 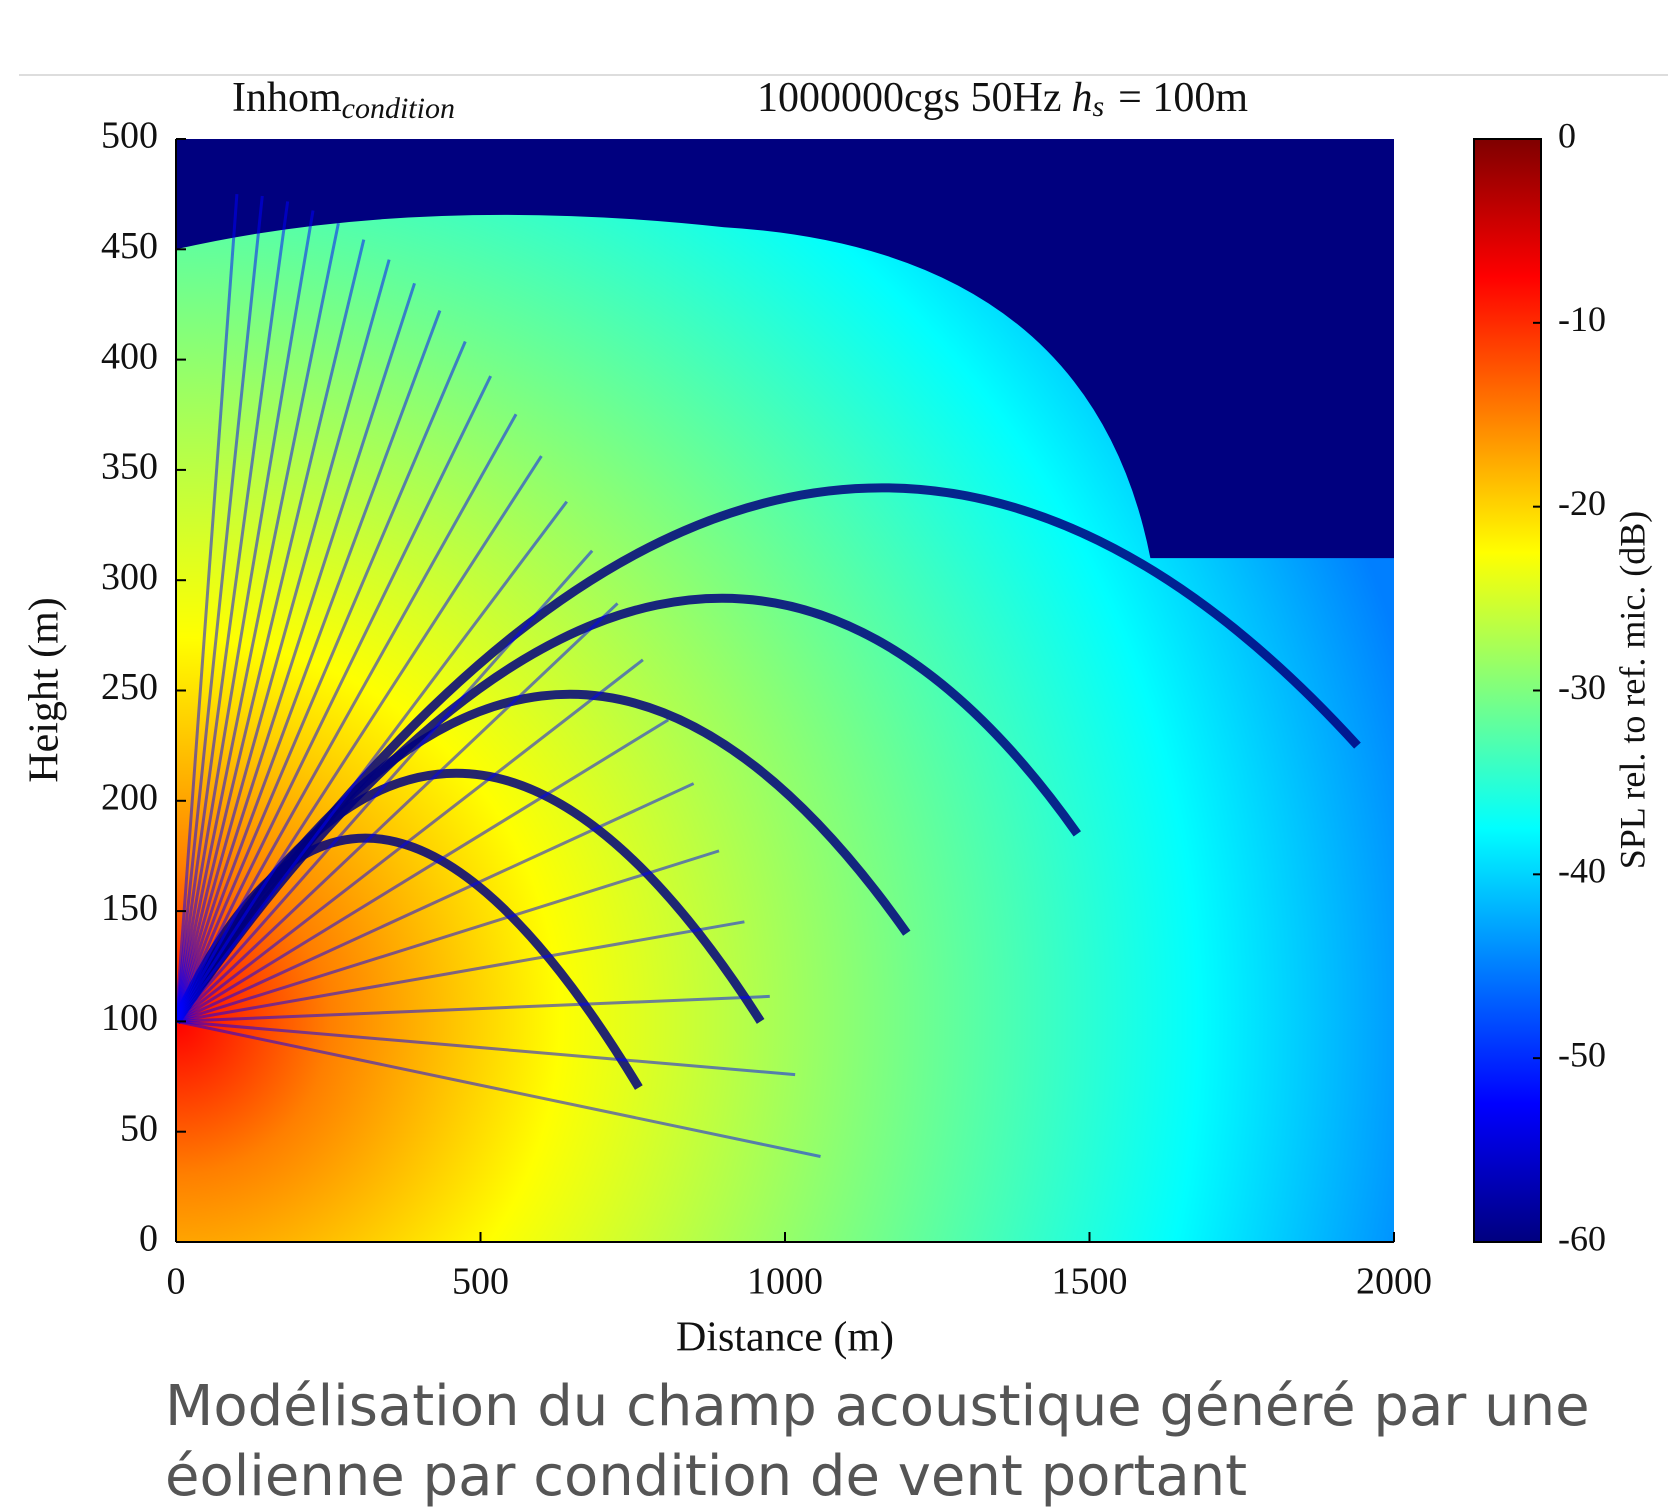 What do you see at coordinates (398, 108) in the screenshot?
I see `title-sub: condition` at bounding box center [398, 108].